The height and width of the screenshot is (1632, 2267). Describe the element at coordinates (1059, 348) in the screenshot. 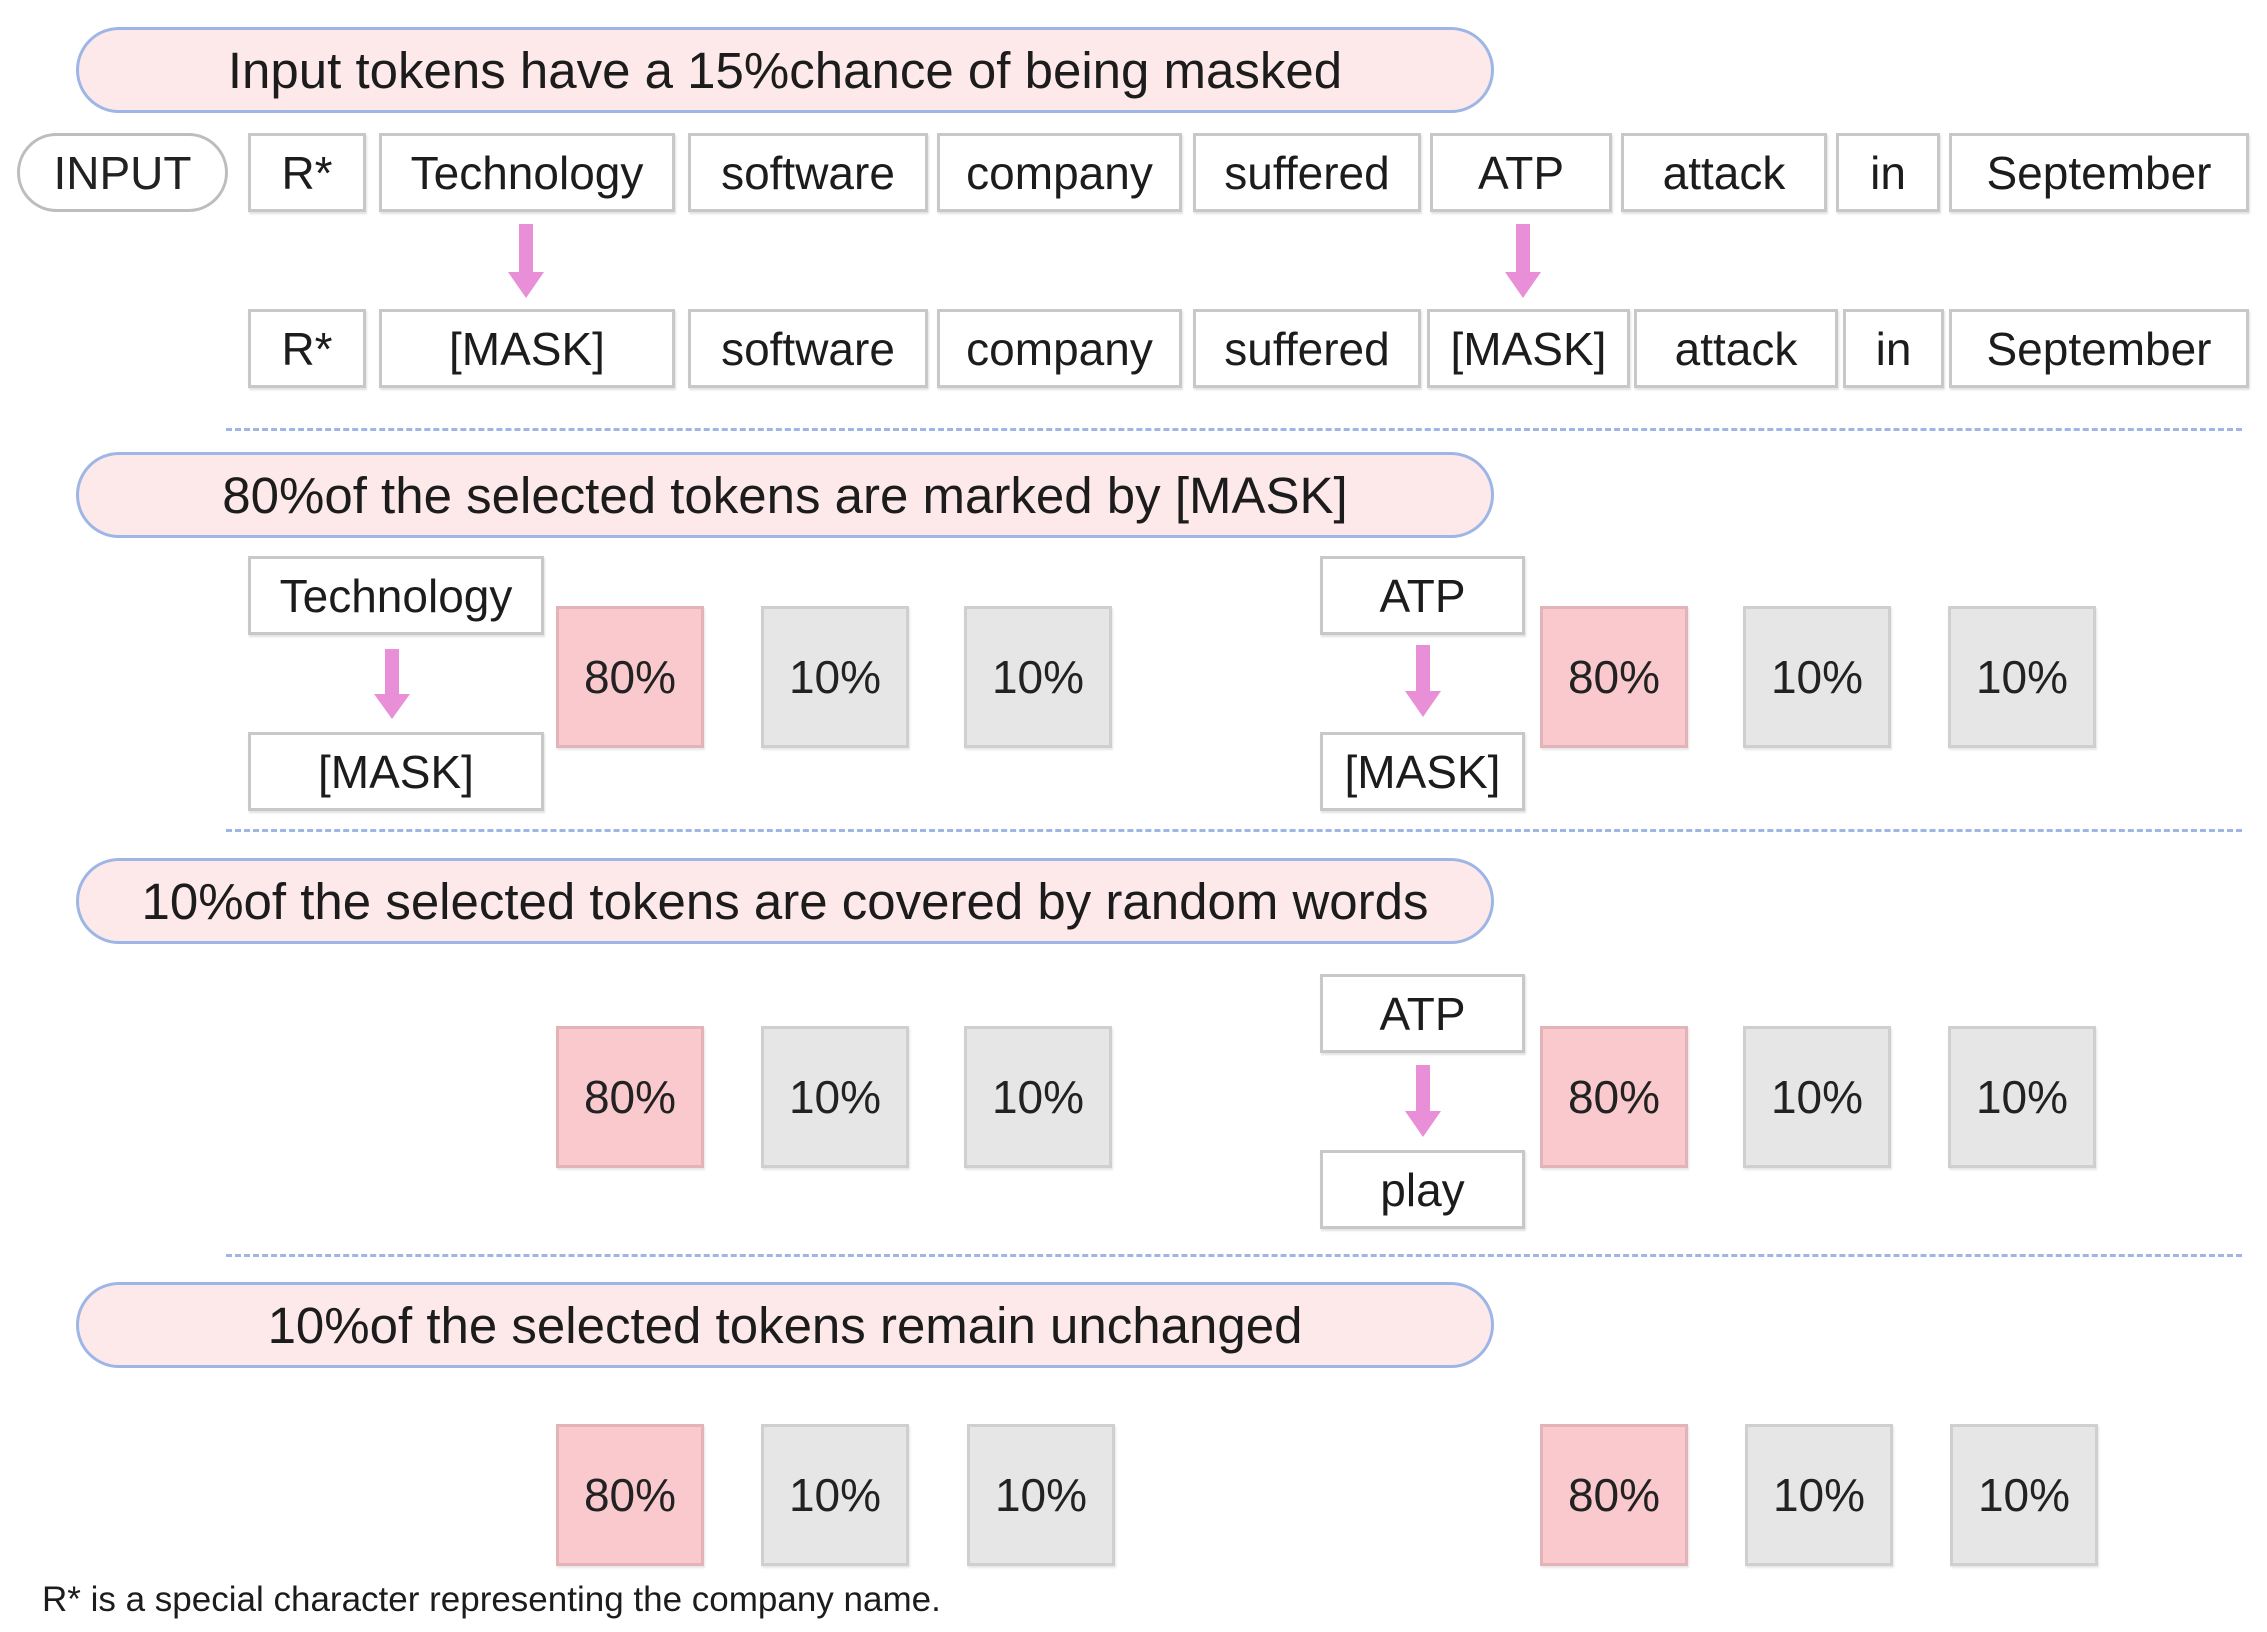

I see `masked-token: company` at that location.